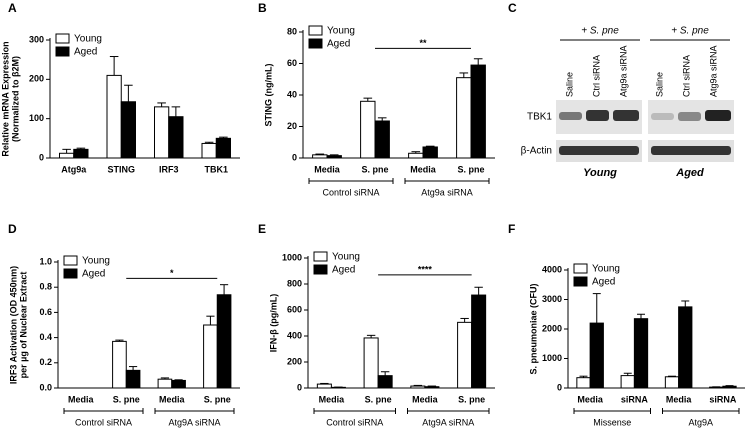  Describe the element at coordinates (45, 287) in the screenshot. I see `y-tick-label: 0.8` at that location.